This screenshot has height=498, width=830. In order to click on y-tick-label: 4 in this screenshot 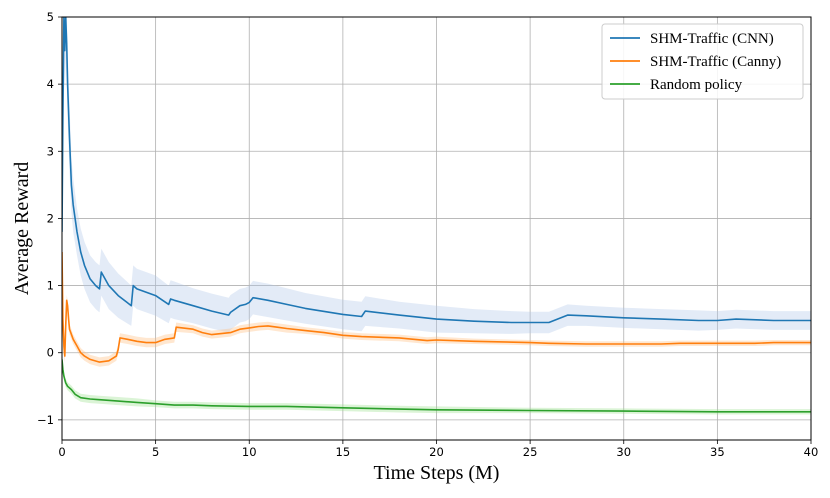, I will do `click(50, 84)`.